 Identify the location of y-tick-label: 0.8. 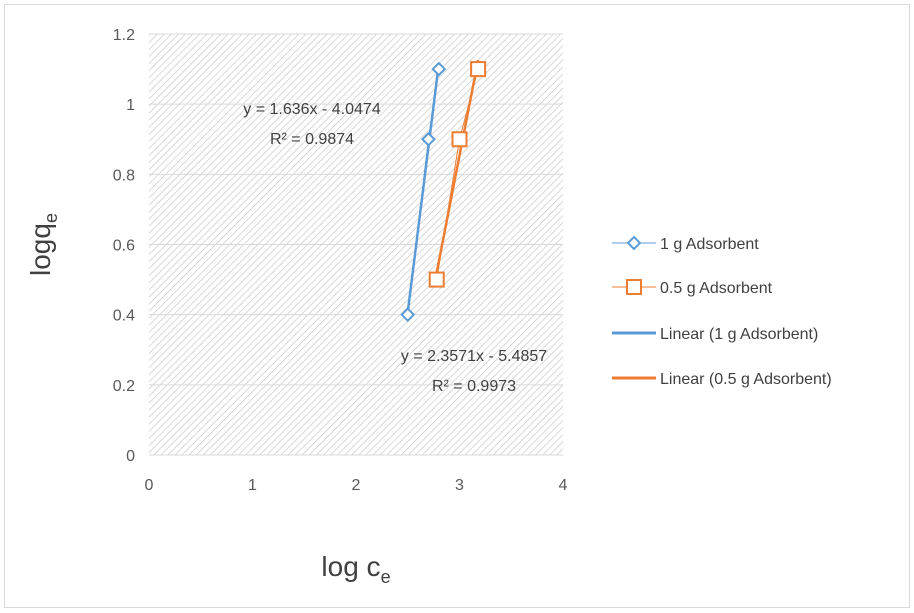
(124, 175).